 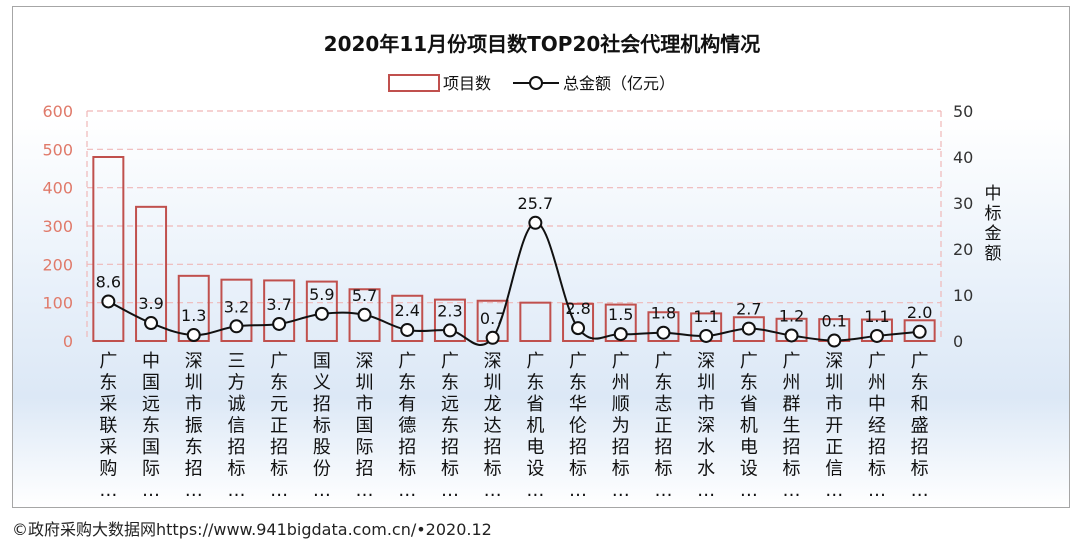 I want to click on x-axis-label-char: 际, so click(x=365, y=447).